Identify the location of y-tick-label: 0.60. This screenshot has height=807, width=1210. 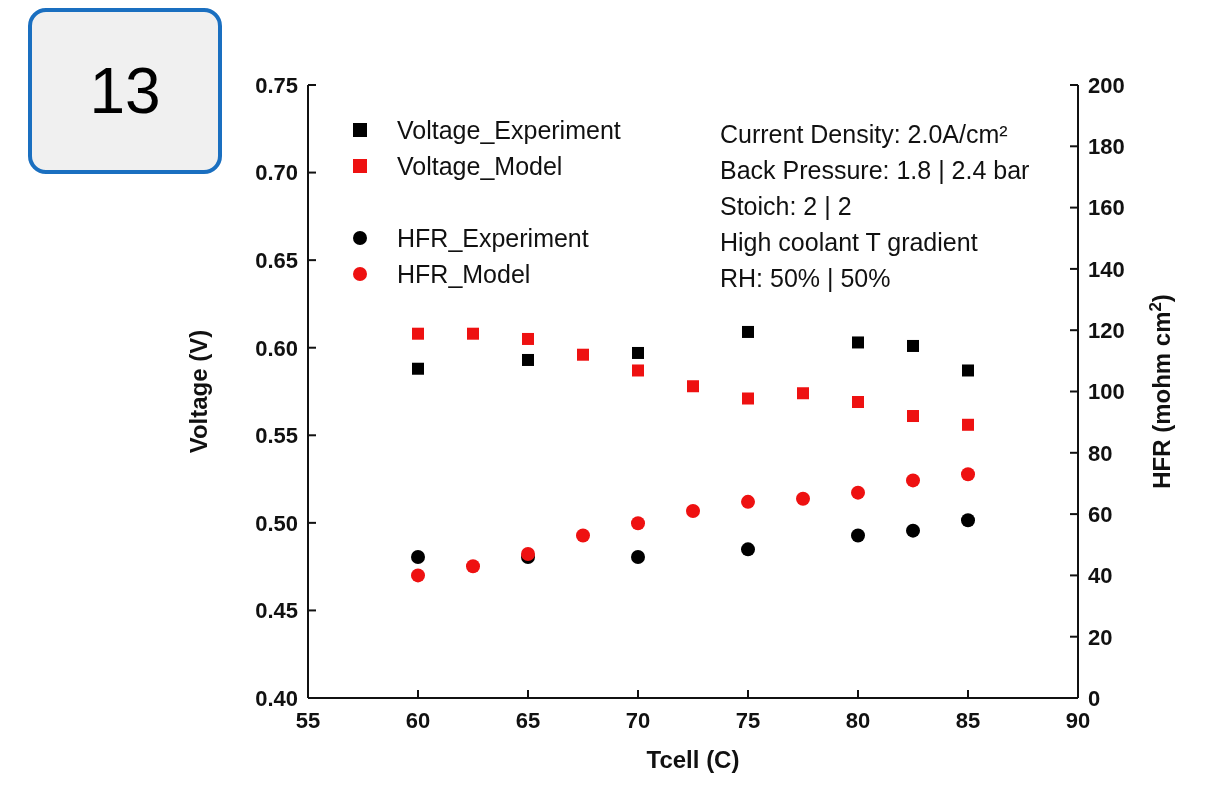
(276, 348).